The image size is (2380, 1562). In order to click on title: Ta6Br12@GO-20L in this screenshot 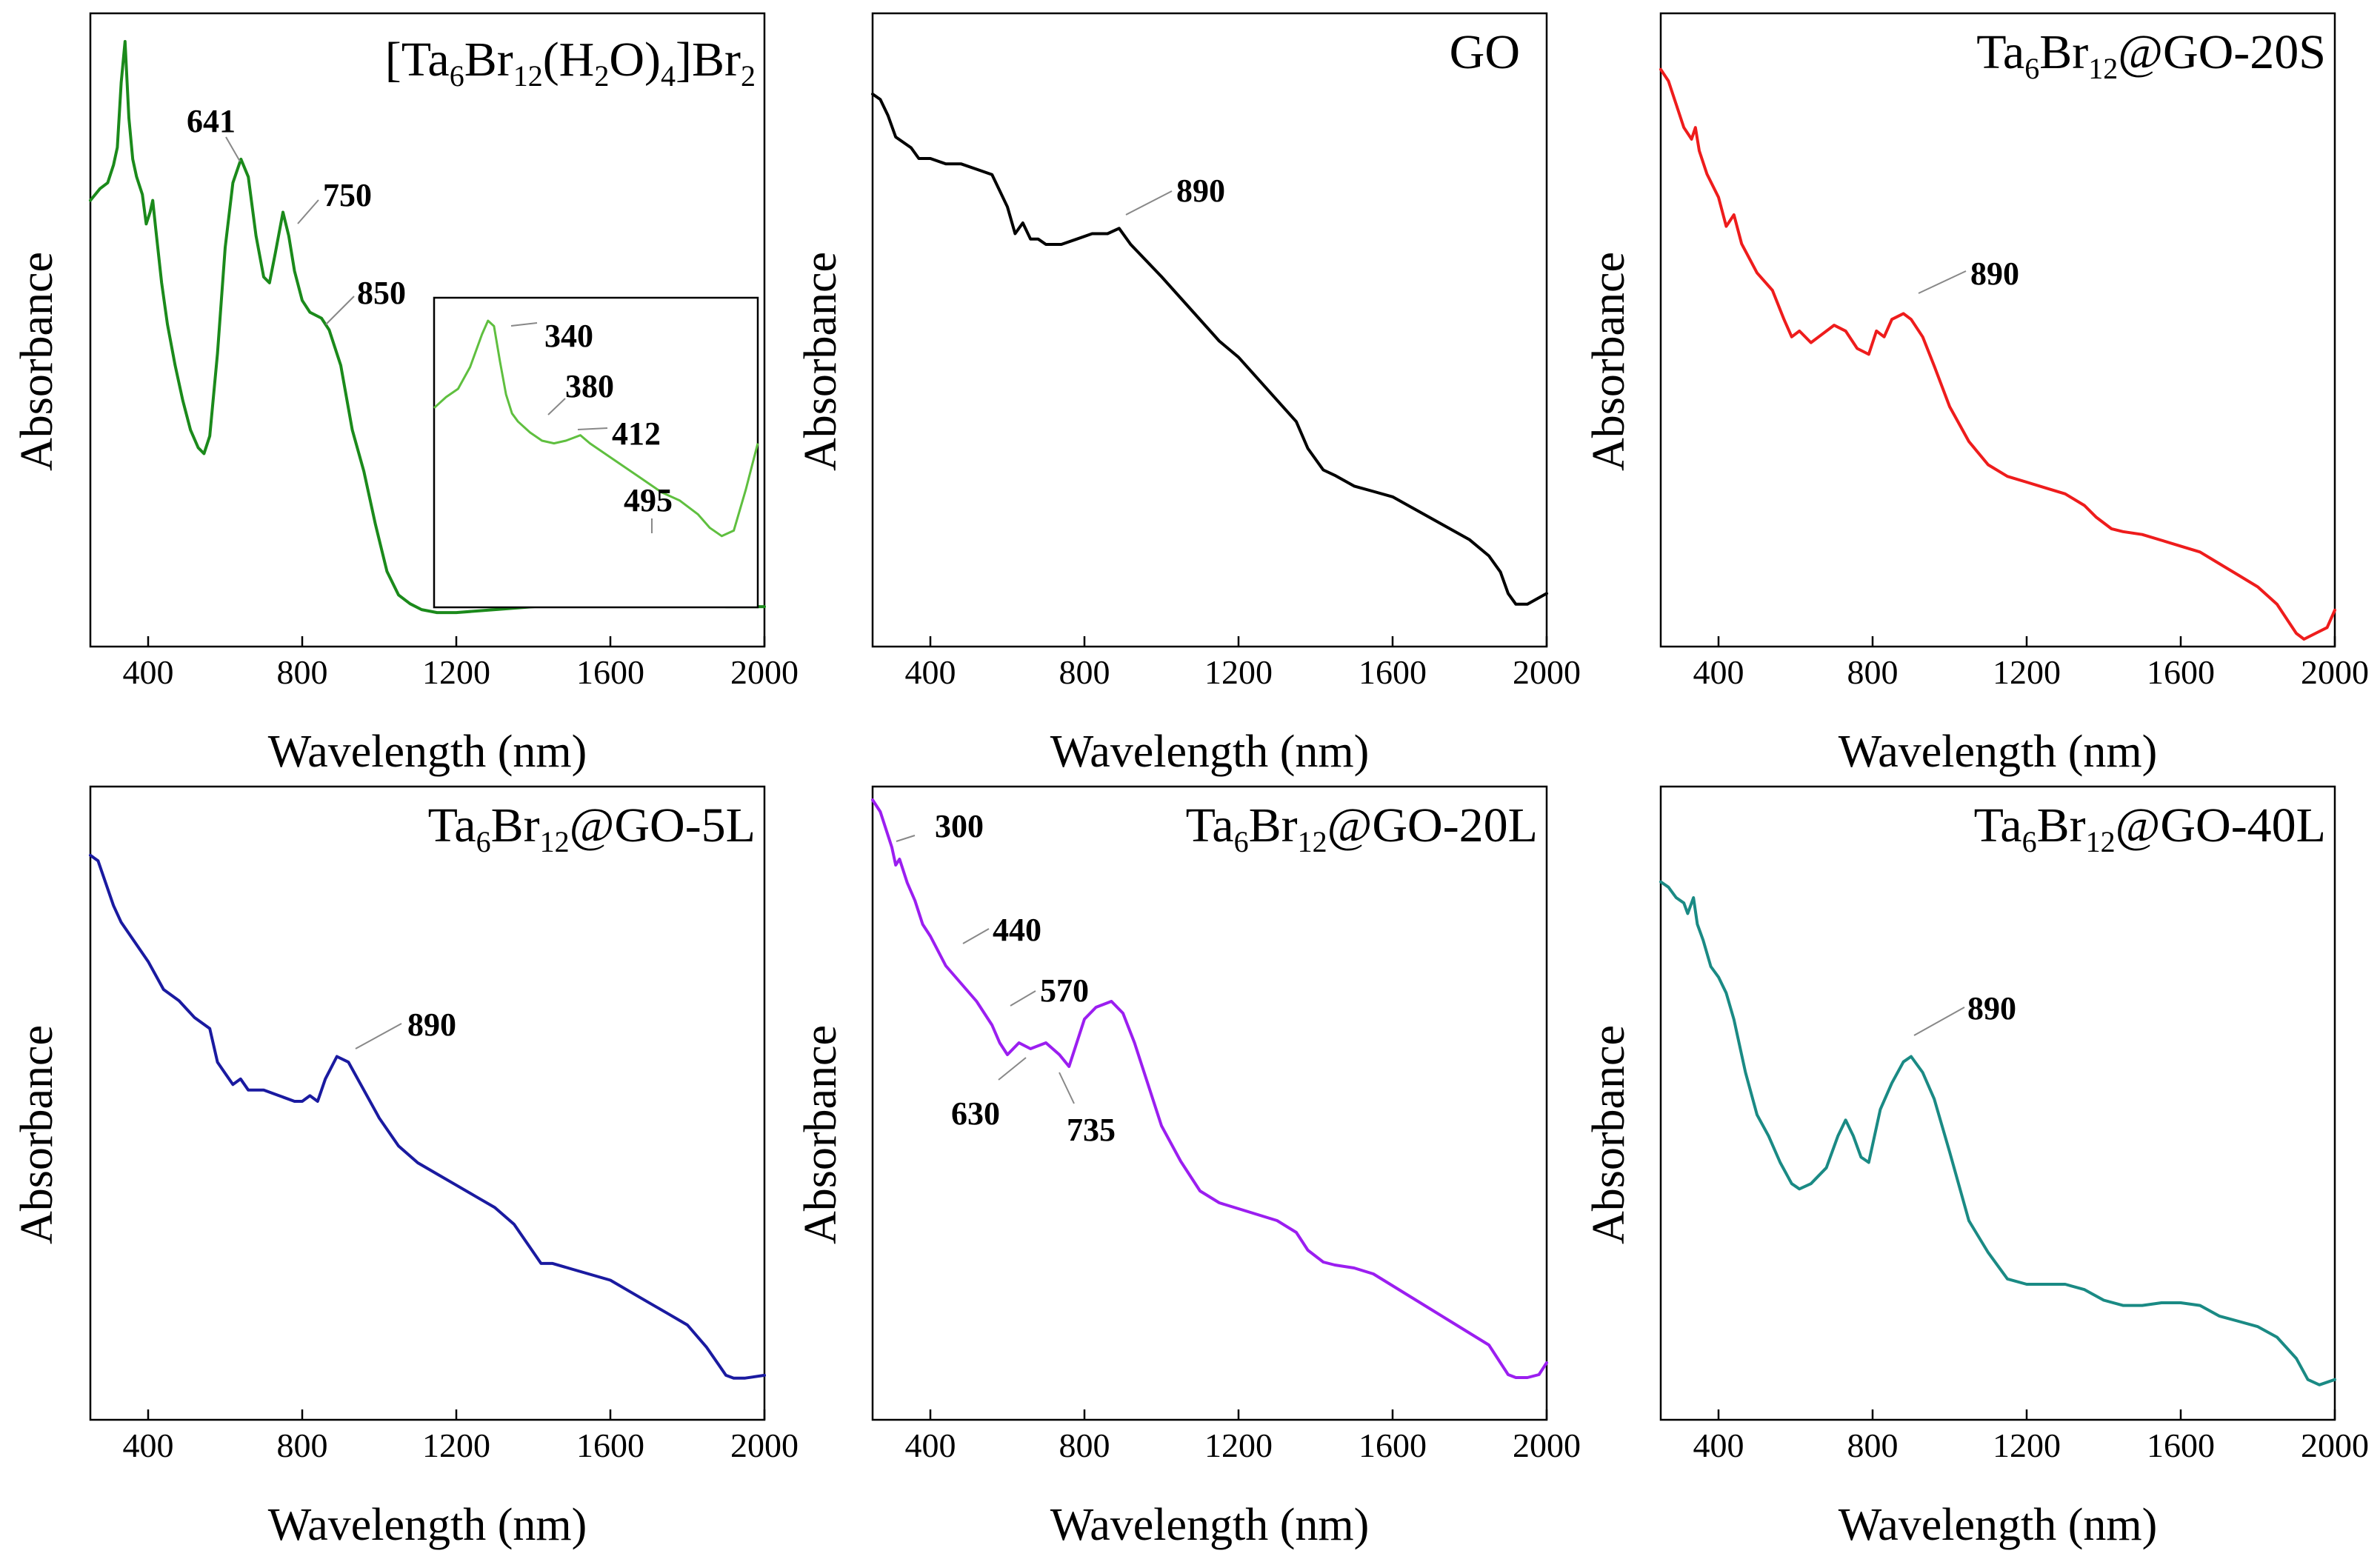, I will do `click(1362, 828)`.